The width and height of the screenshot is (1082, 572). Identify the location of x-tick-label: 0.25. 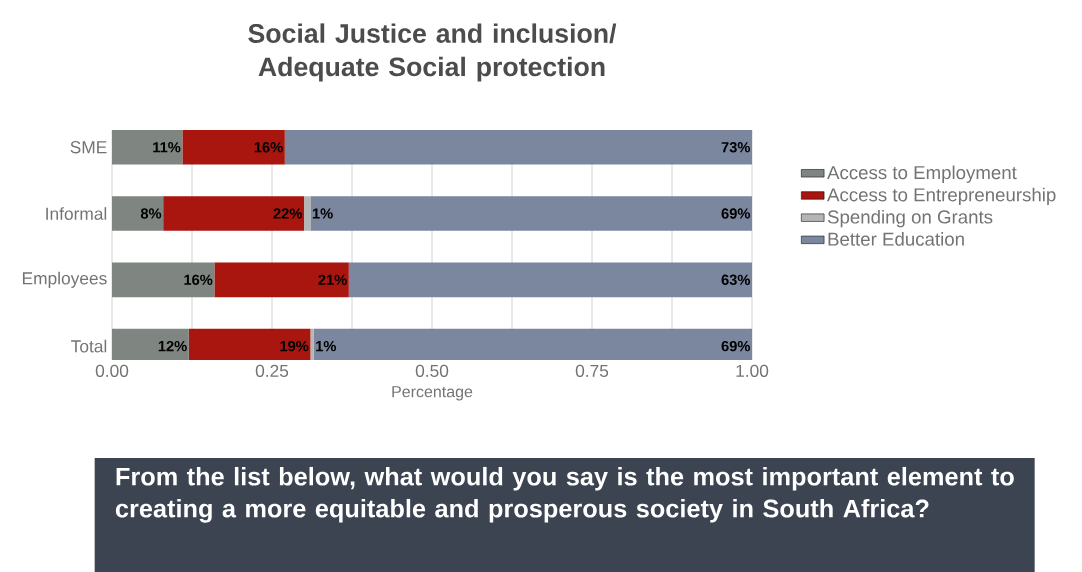
(272, 370).